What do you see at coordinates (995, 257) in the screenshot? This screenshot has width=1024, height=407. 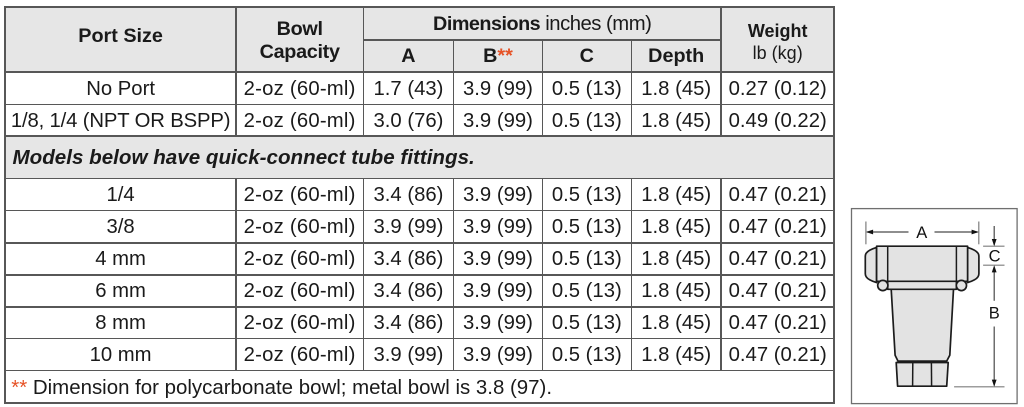 I see `svg-text: C` at bounding box center [995, 257].